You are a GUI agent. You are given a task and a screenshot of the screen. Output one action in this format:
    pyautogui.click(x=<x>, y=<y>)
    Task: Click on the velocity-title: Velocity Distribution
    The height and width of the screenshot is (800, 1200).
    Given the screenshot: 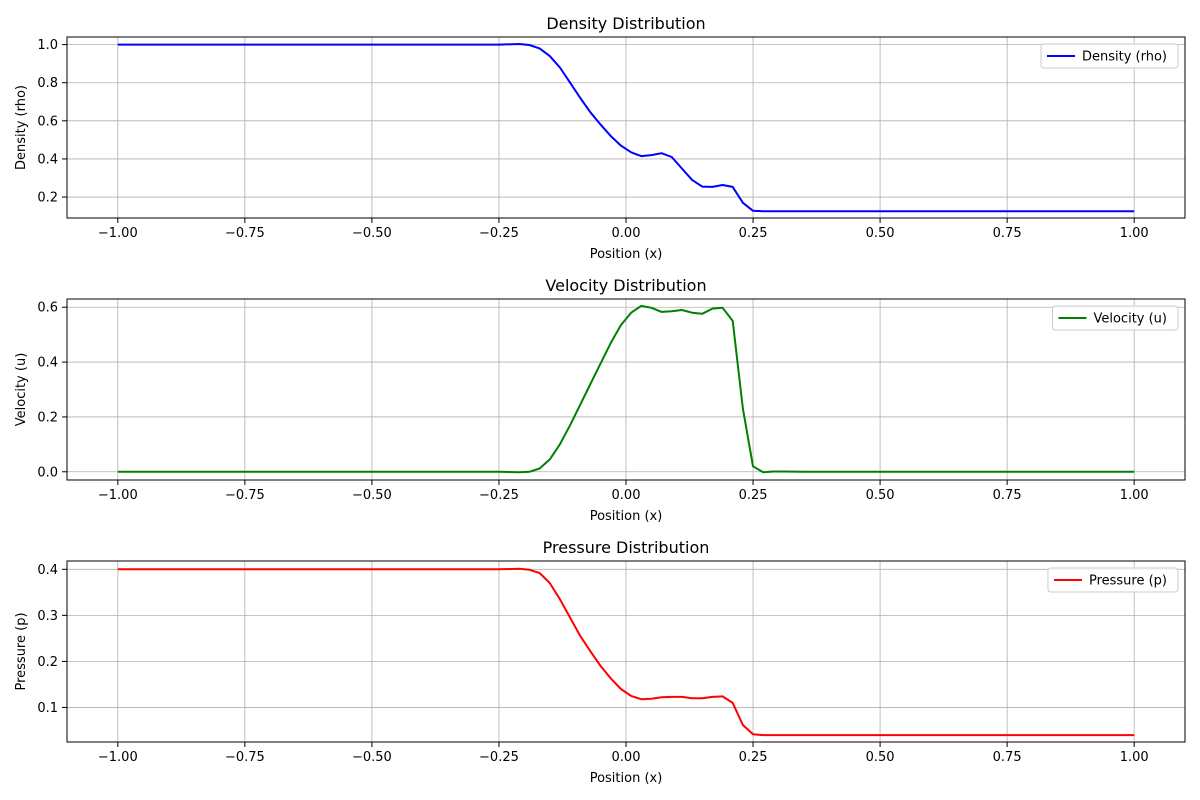 What is the action you would take?
    pyautogui.click(x=625, y=285)
    